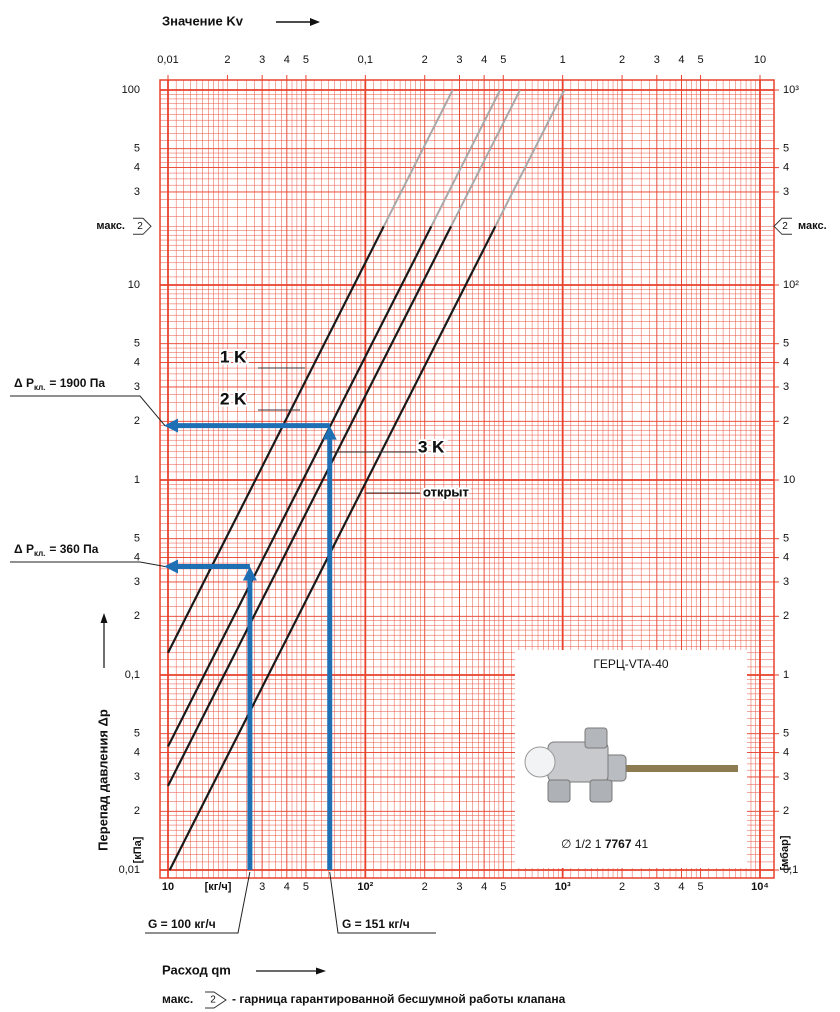 This screenshot has height=1012, width=840. I want to click on y2-tick-label: 3, so click(786, 192).